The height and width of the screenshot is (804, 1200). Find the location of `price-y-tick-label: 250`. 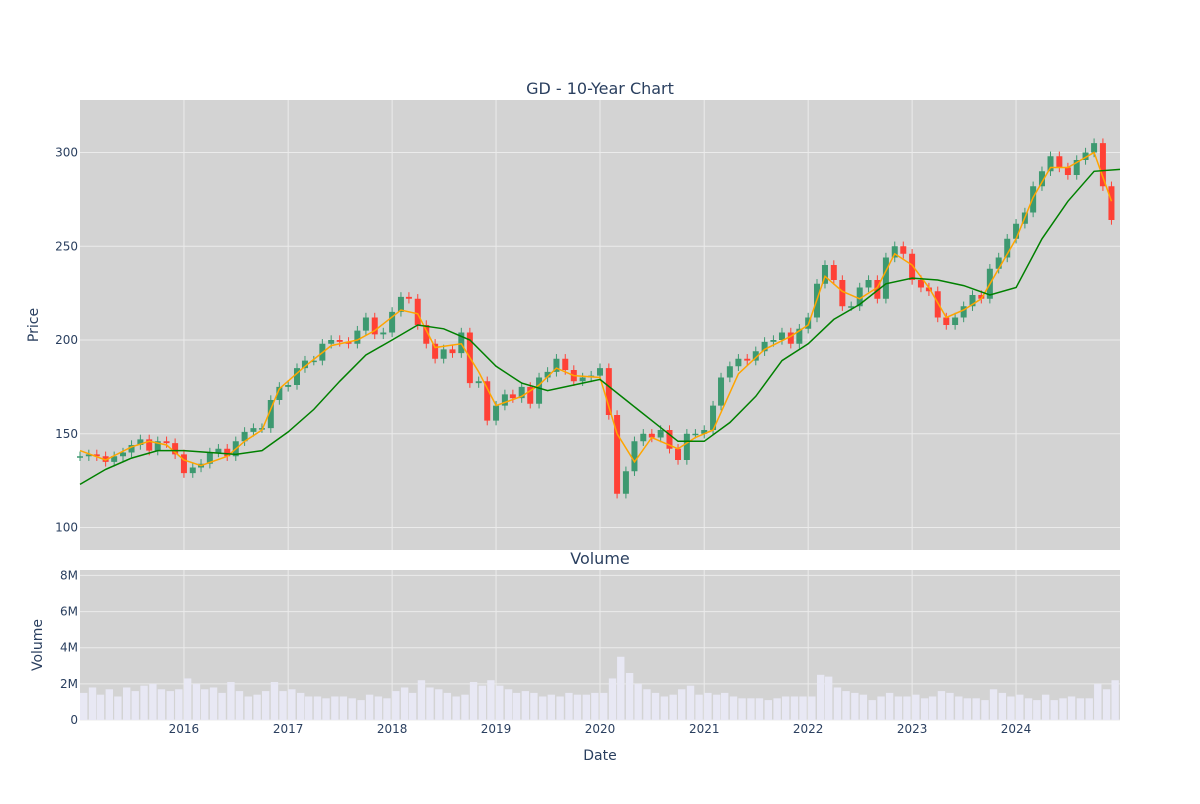

price-y-tick-label: 250 is located at coordinates (66, 246).